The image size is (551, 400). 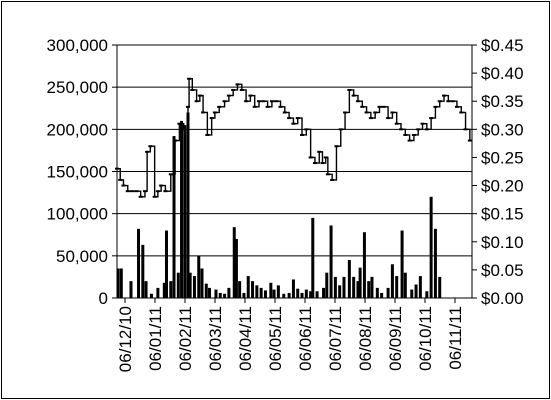 What do you see at coordinates (502, 157) in the screenshot?
I see `right-tick-label: $0.25` at bounding box center [502, 157].